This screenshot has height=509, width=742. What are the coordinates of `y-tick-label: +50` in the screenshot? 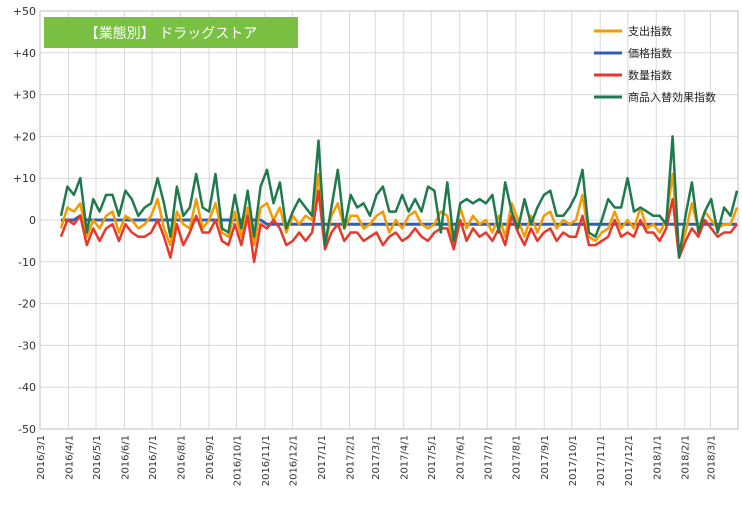 It's located at (24, 11).